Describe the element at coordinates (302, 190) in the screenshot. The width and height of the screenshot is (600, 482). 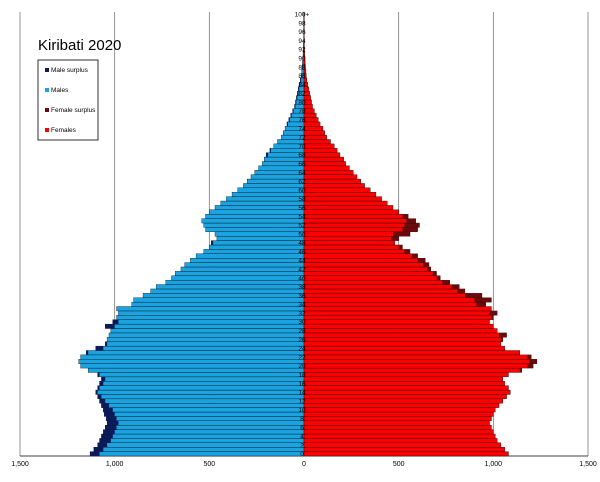
I see `age-label: 60` at that location.